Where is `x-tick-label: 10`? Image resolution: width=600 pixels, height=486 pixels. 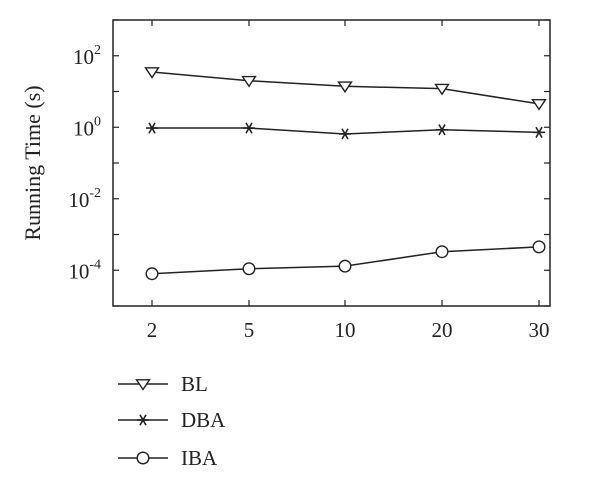 x-tick-label: 10 is located at coordinates (345, 330).